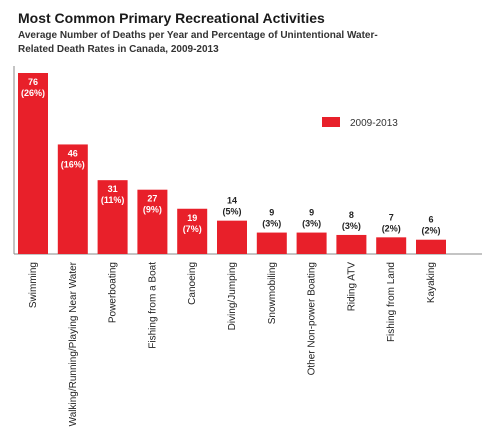 The height and width of the screenshot is (440, 491). Describe the element at coordinates (311, 213) in the screenshot. I see `value-label-other-non-power-boating: 9` at that location.